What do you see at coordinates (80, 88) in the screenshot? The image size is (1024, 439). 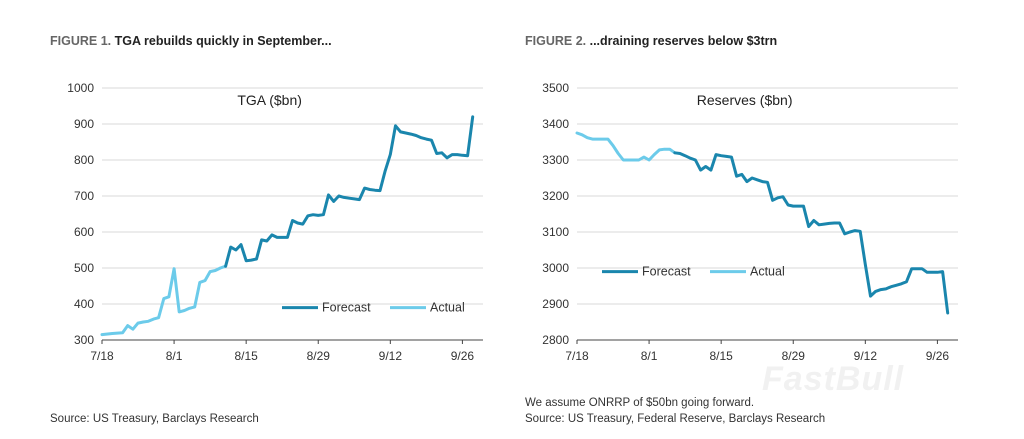 I see `y-tick-label: 1000` at bounding box center [80, 88].